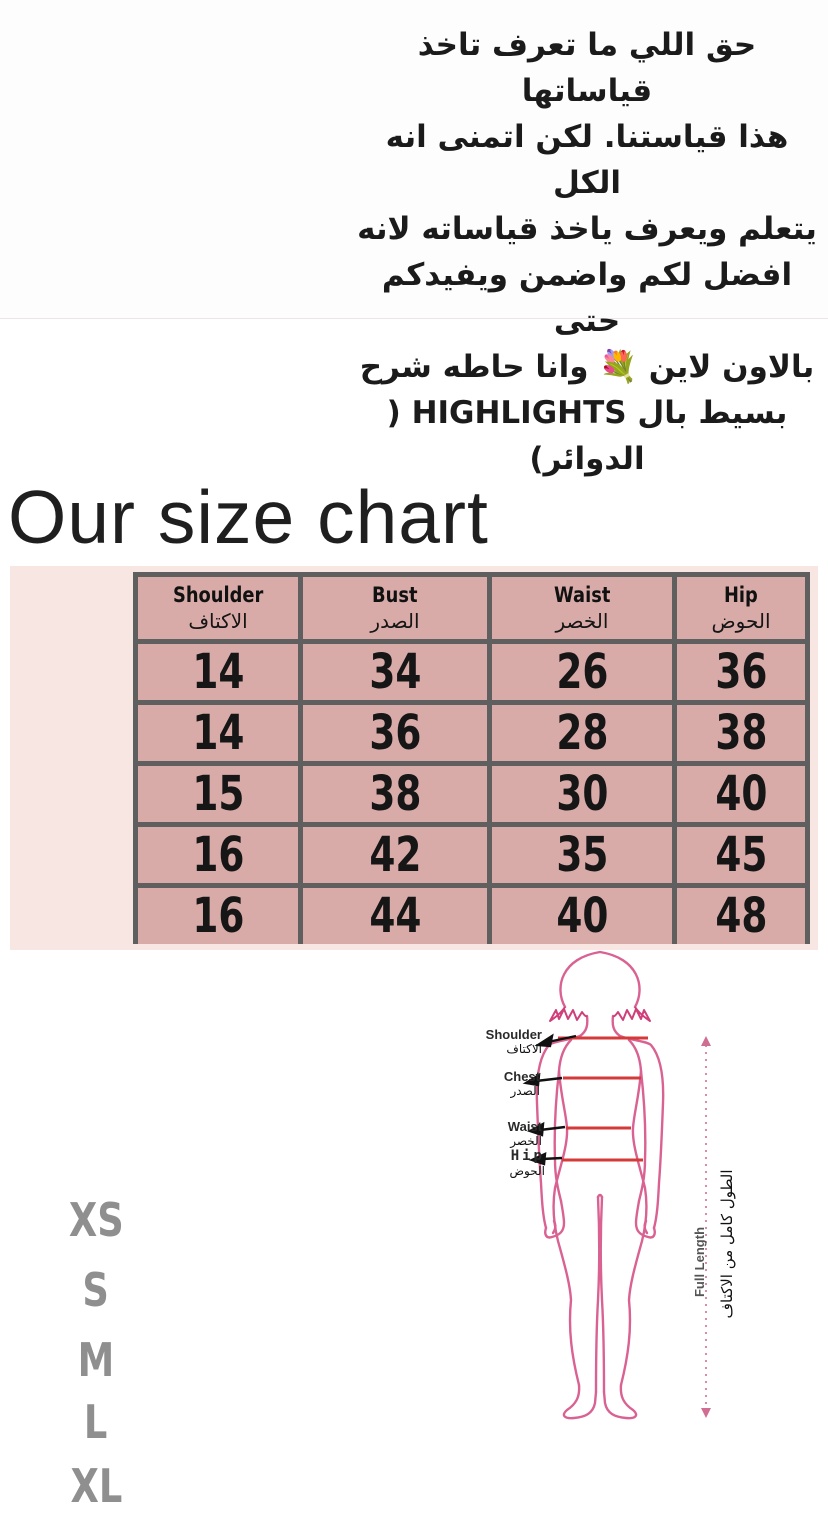 This screenshot has height=1514, width=828. What do you see at coordinates (582, 855) in the screenshot?
I see `table-cell-l-waist: 35` at bounding box center [582, 855].